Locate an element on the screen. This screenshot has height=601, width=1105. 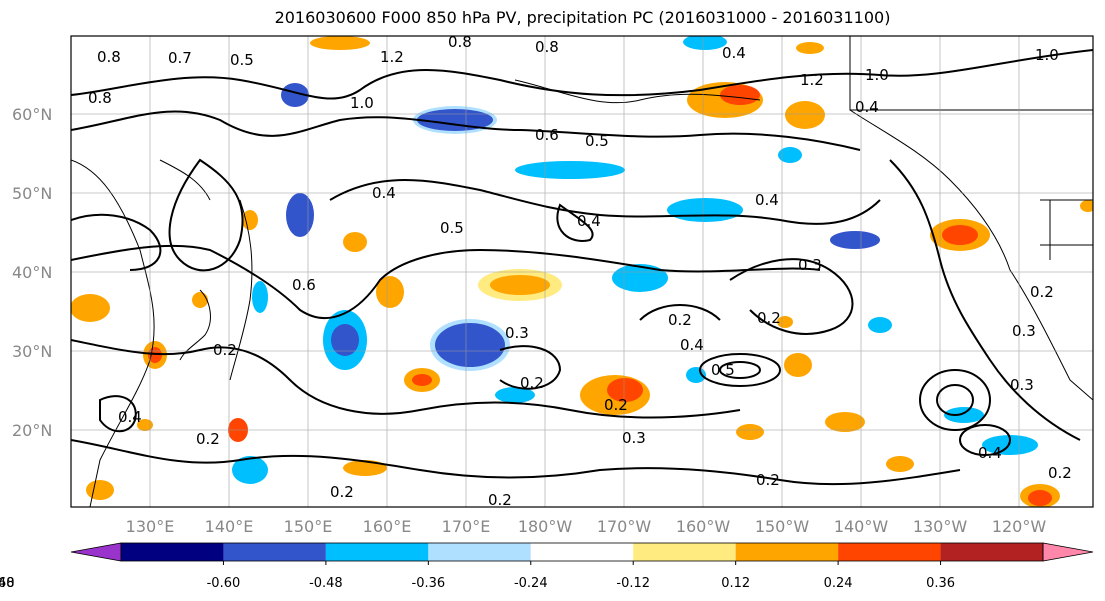
contour-label: 0.7 is located at coordinates (180, 58).